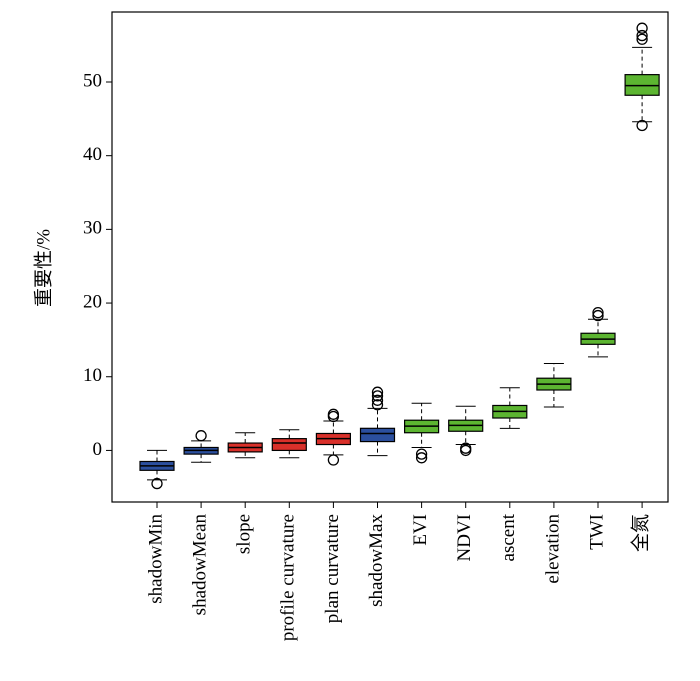 The height and width of the screenshot is (681, 700). What do you see at coordinates (244, 534) in the screenshot?
I see `x-tick-label: slope` at bounding box center [244, 534].